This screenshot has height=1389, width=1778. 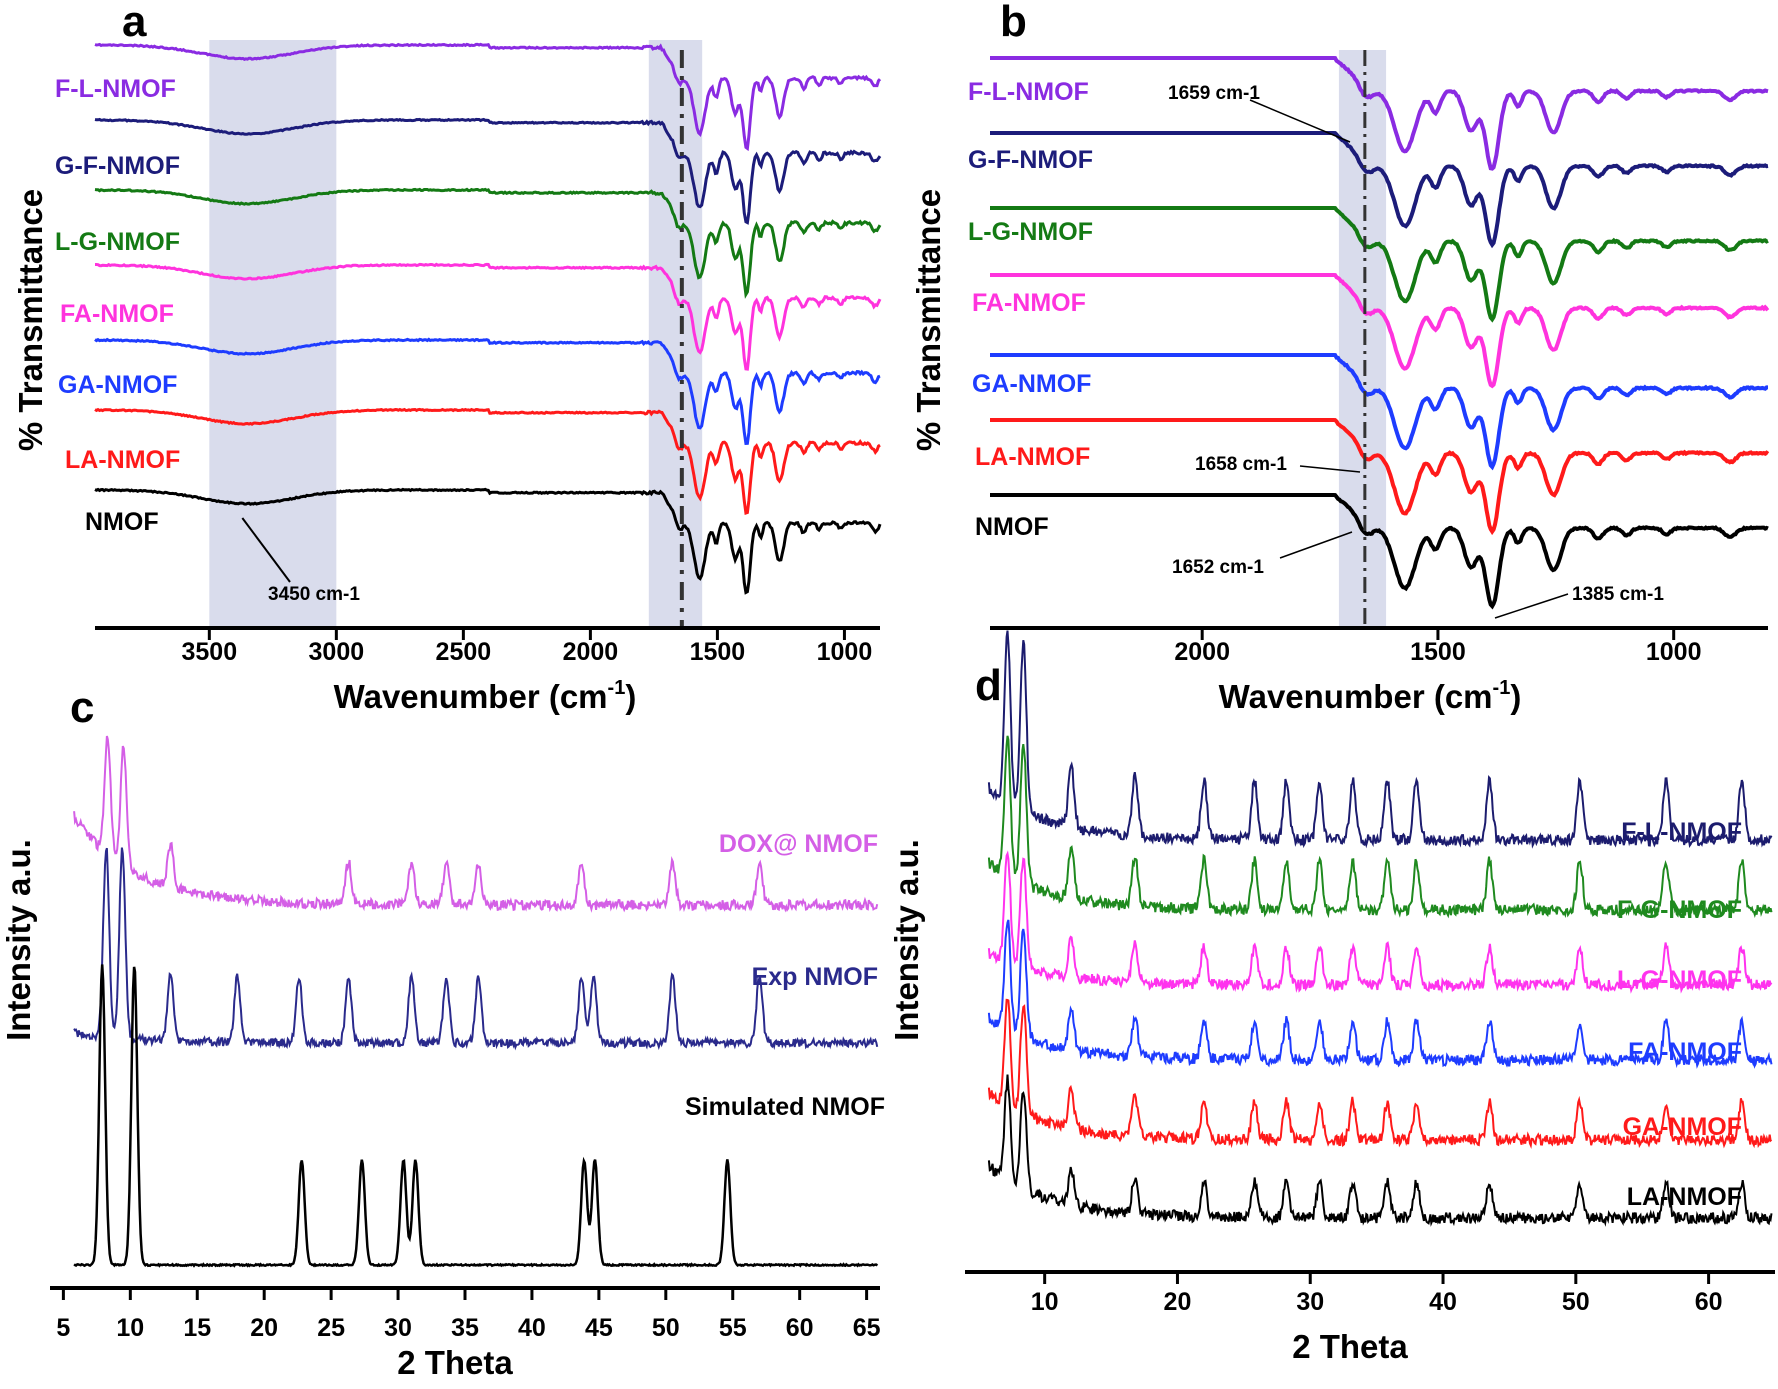 What do you see at coordinates (210, 652) in the screenshot?
I see `panel-a-x-tick-label-3500: 3500` at bounding box center [210, 652].